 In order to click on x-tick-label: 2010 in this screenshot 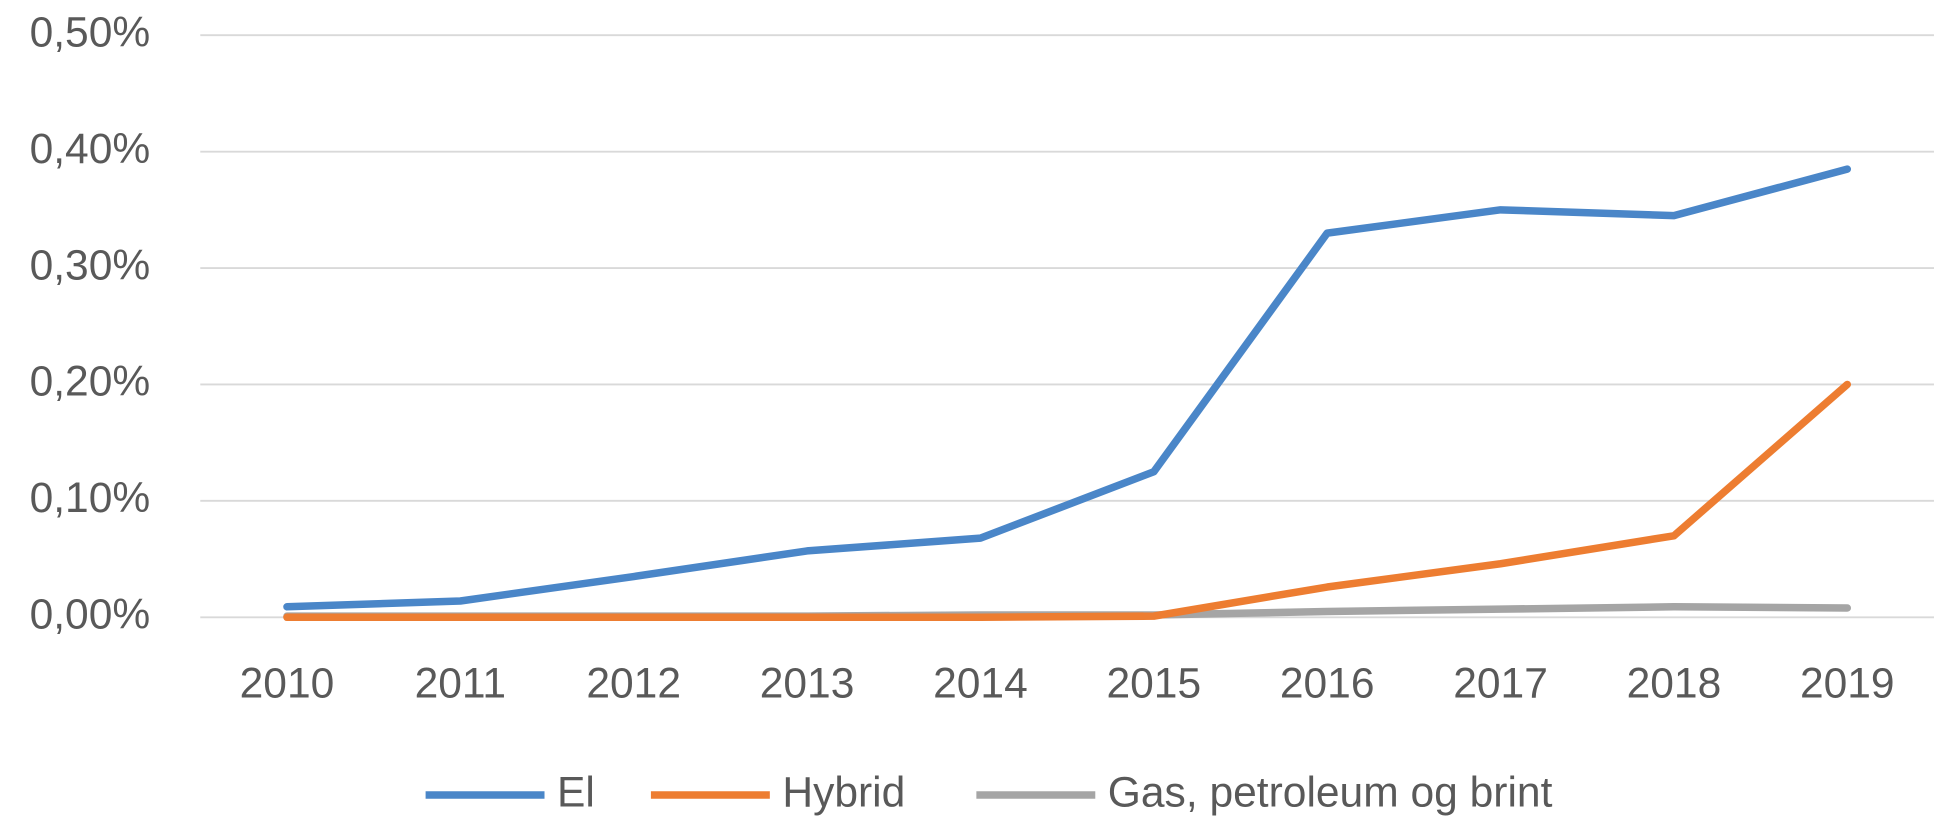, I will do `click(287, 683)`.